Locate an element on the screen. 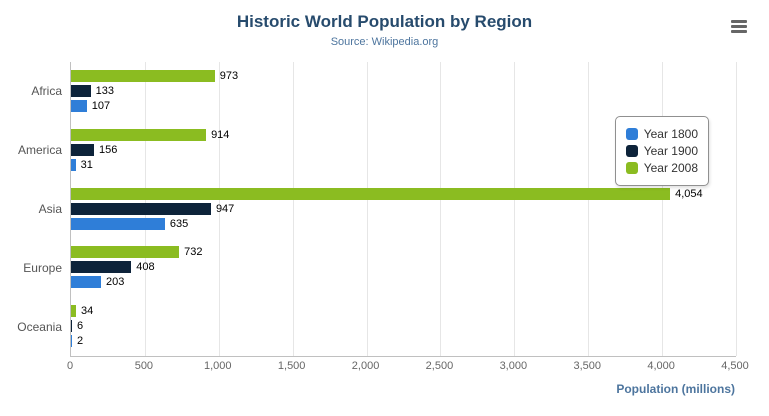 This screenshot has height=416, width=769. category-label: Oceania is located at coordinates (39, 326).